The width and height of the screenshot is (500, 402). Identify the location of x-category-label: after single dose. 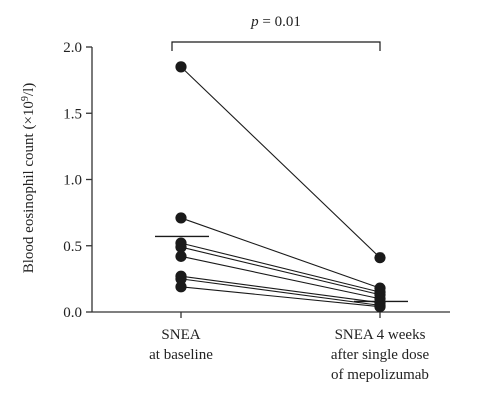
(380, 355).